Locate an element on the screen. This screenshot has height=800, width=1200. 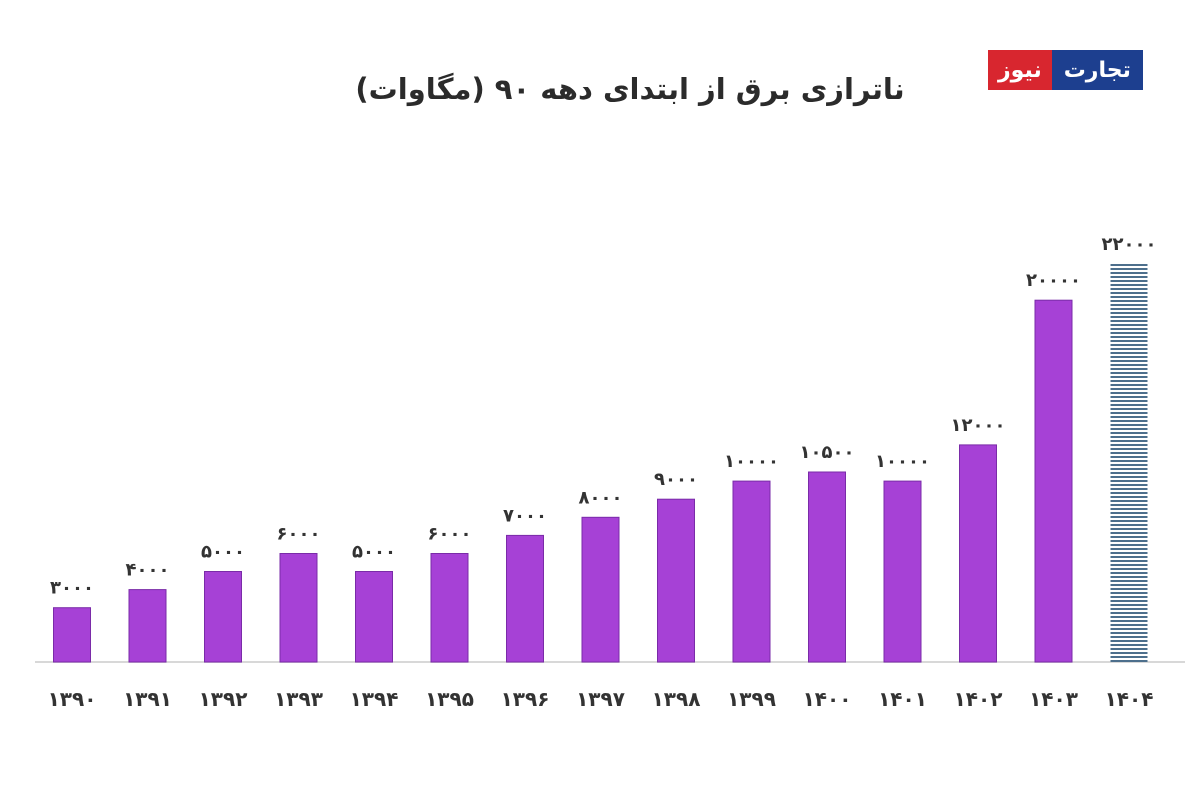
value-label-2: ۵۰۰۰ is located at coordinates (223, 552).